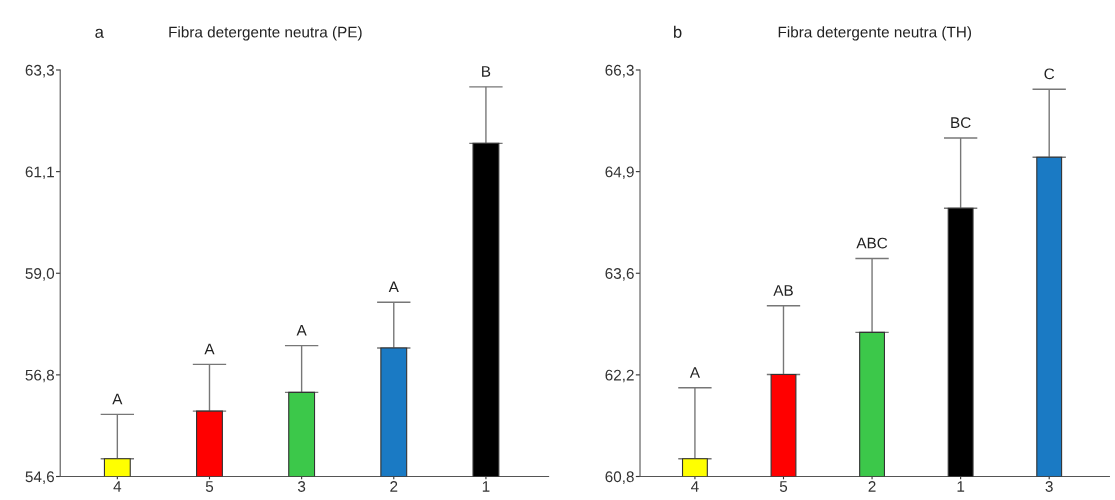 The image size is (1115, 500). Describe the element at coordinates (875, 33) in the screenshot. I see `chart-title: Fibra detergente neutra (TH)` at that location.